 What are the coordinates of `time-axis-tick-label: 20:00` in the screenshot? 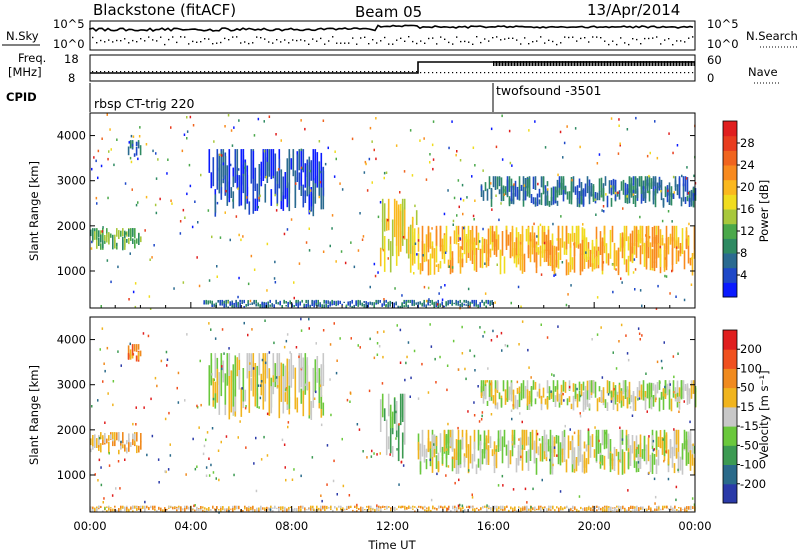 It's located at (594, 526).